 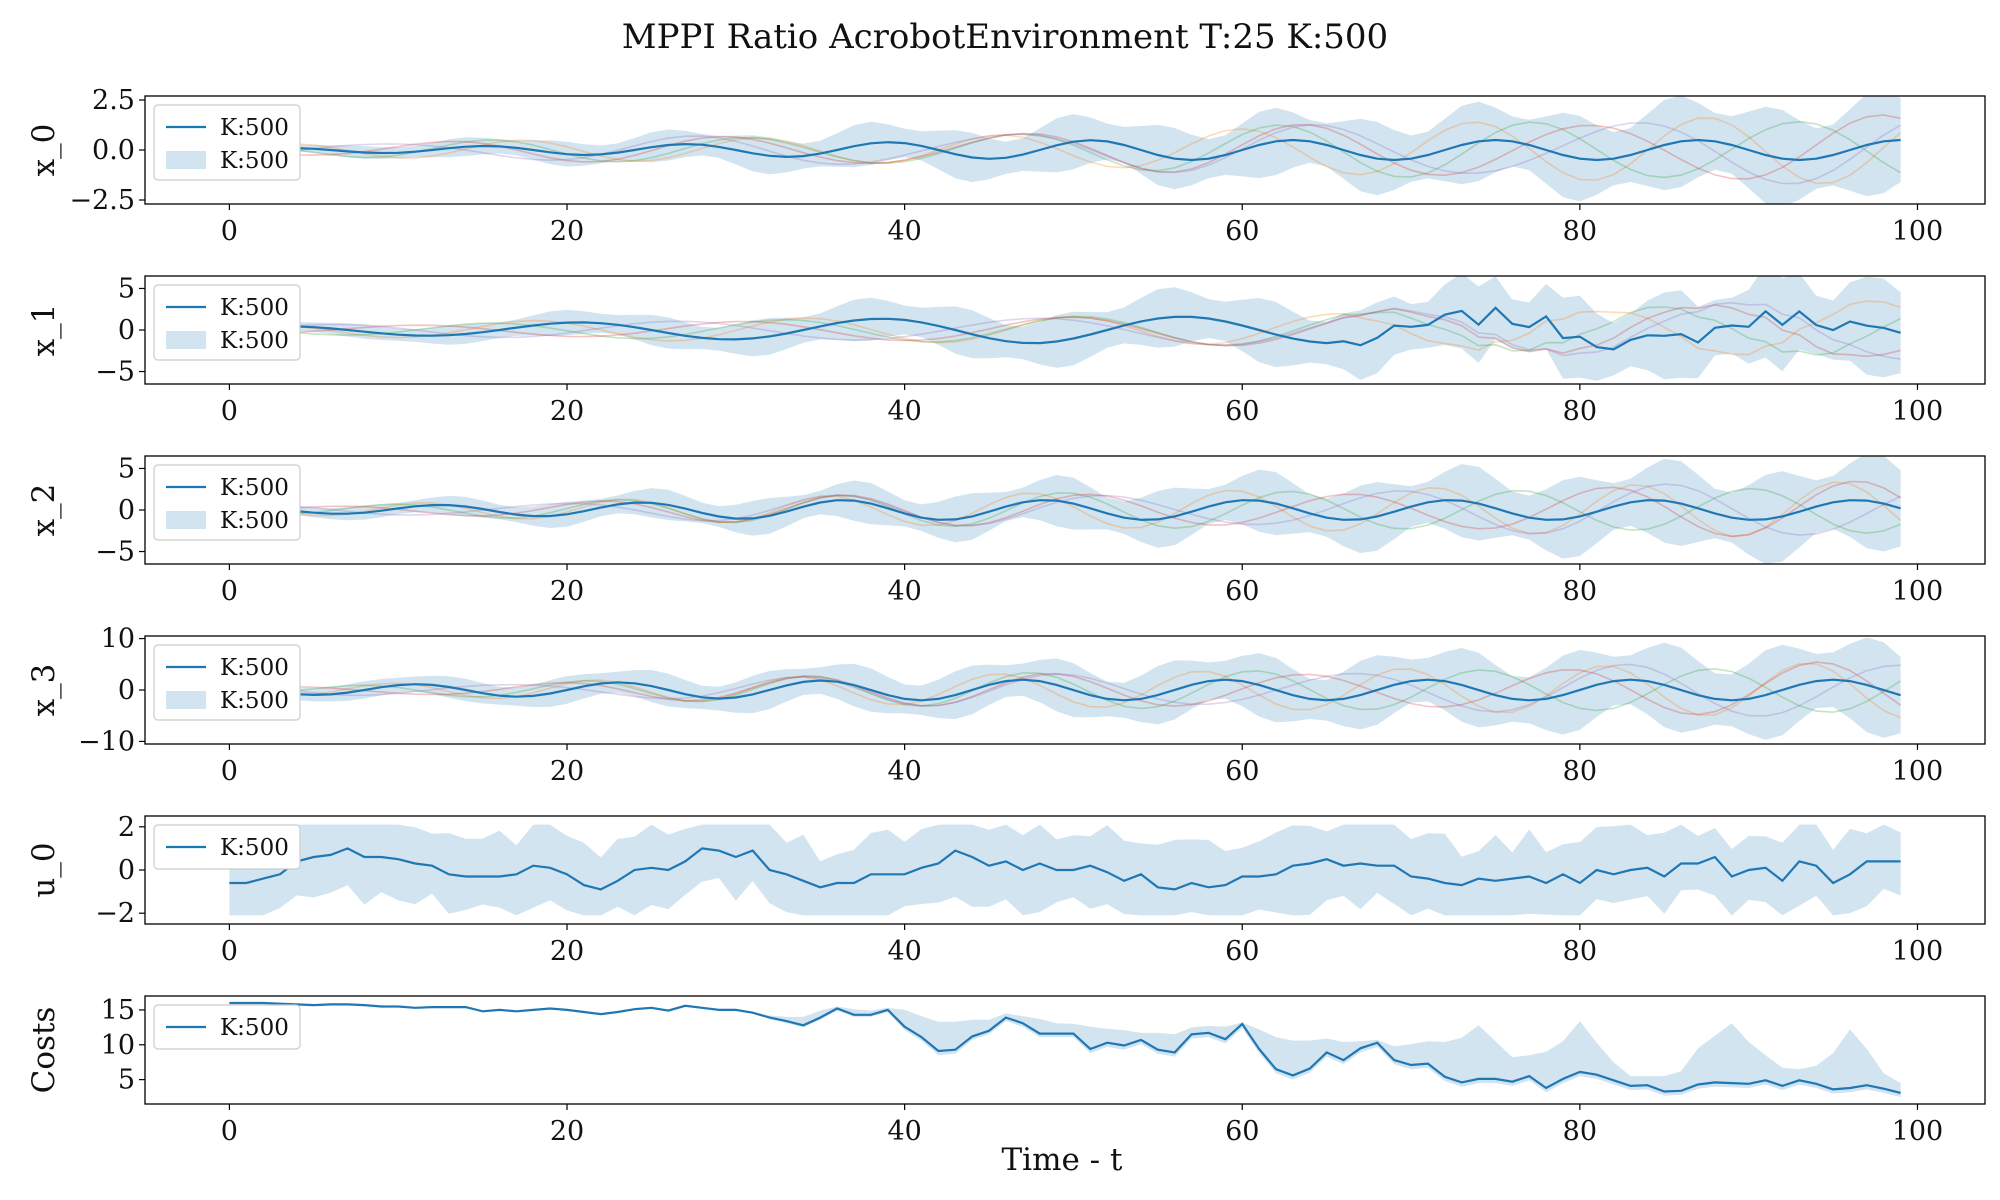 What do you see at coordinates (102, 200) in the screenshot?
I see `y-tick-label: −2.5` at bounding box center [102, 200].